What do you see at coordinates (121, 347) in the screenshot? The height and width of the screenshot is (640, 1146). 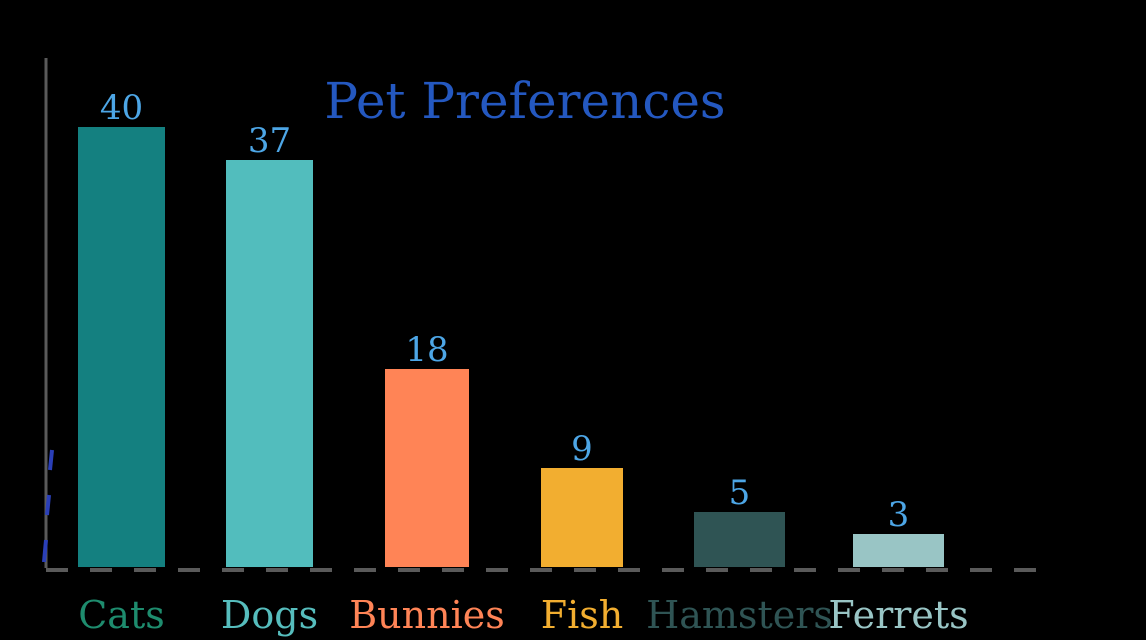 I see `bar-cats` at bounding box center [121, 347].